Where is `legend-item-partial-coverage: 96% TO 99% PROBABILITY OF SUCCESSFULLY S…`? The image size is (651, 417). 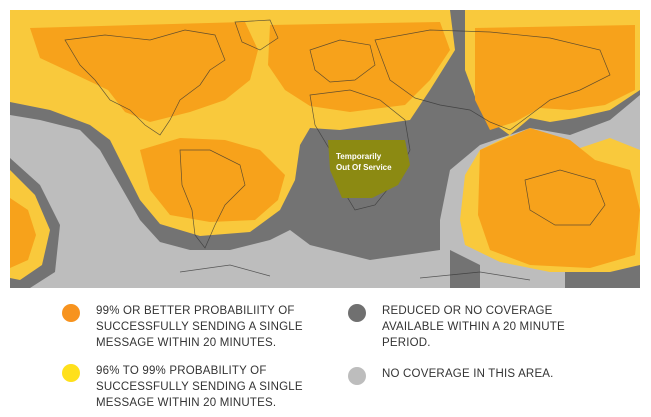
legend-item-partial-coverage: 96% TO 99% PROBABILITY OF SUCCESSFULLY S… is located at coordinates (182, 387).